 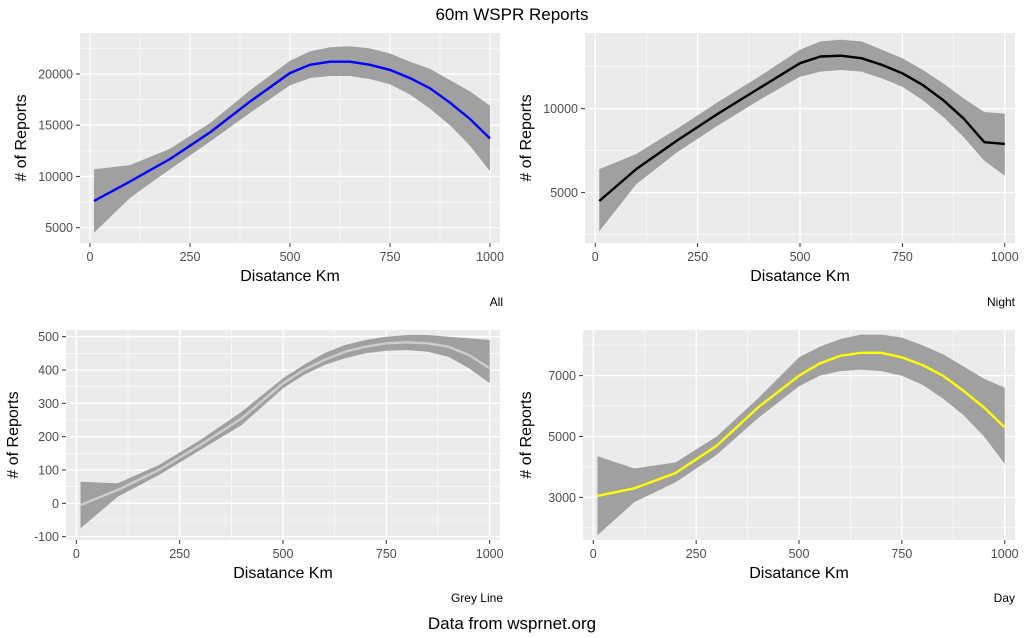 I want to click on y-tick-label: 15000, so click(x=55, y=126).